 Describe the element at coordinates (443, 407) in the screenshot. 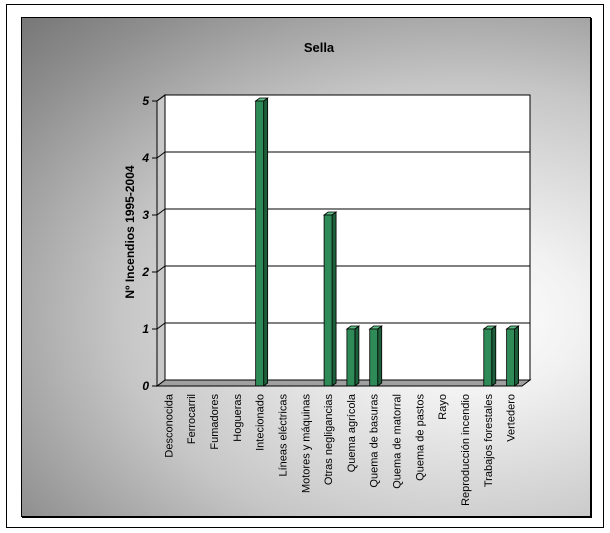

I see `x-tick-label: Rayo` at that location.